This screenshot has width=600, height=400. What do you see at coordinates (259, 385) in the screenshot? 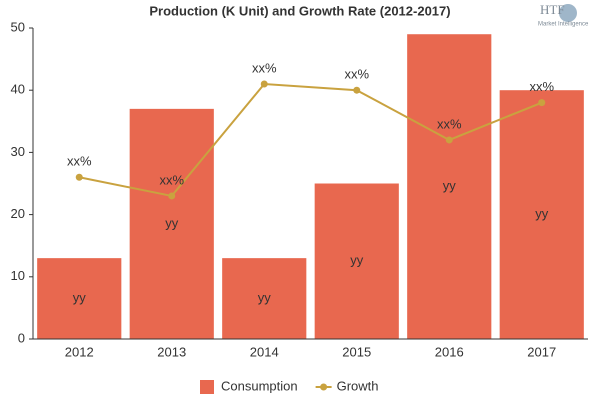
I see `legend-label: Consumption` at bounding box center [259, 385].